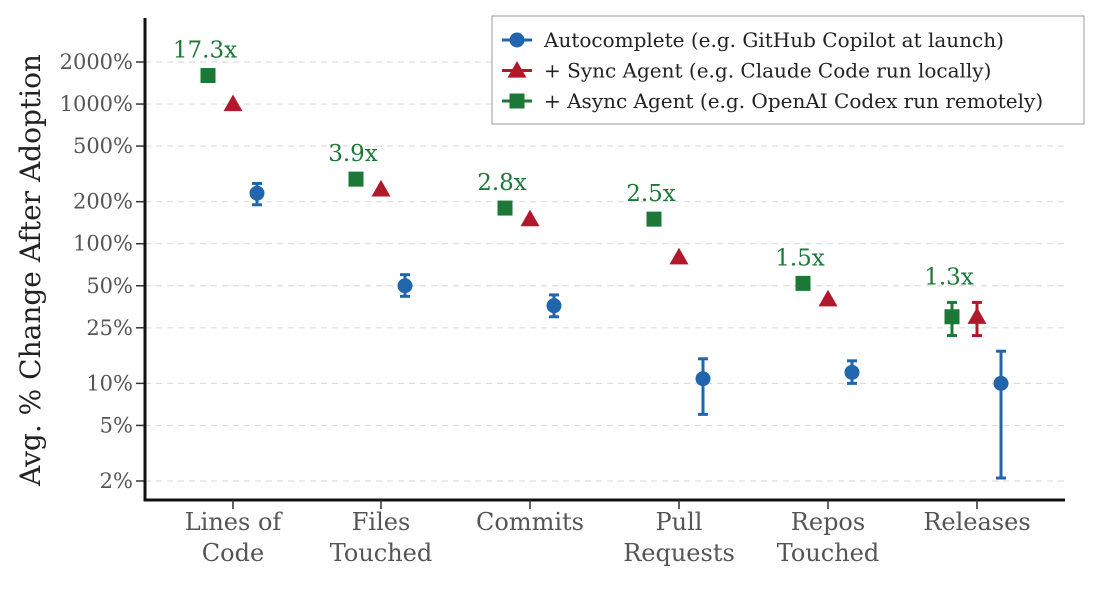 This screenshot has height=592, width=1100. Describe the element at coordinates (976, 522) in the screenshot. I see `x-tick-label: Releases` at that location.